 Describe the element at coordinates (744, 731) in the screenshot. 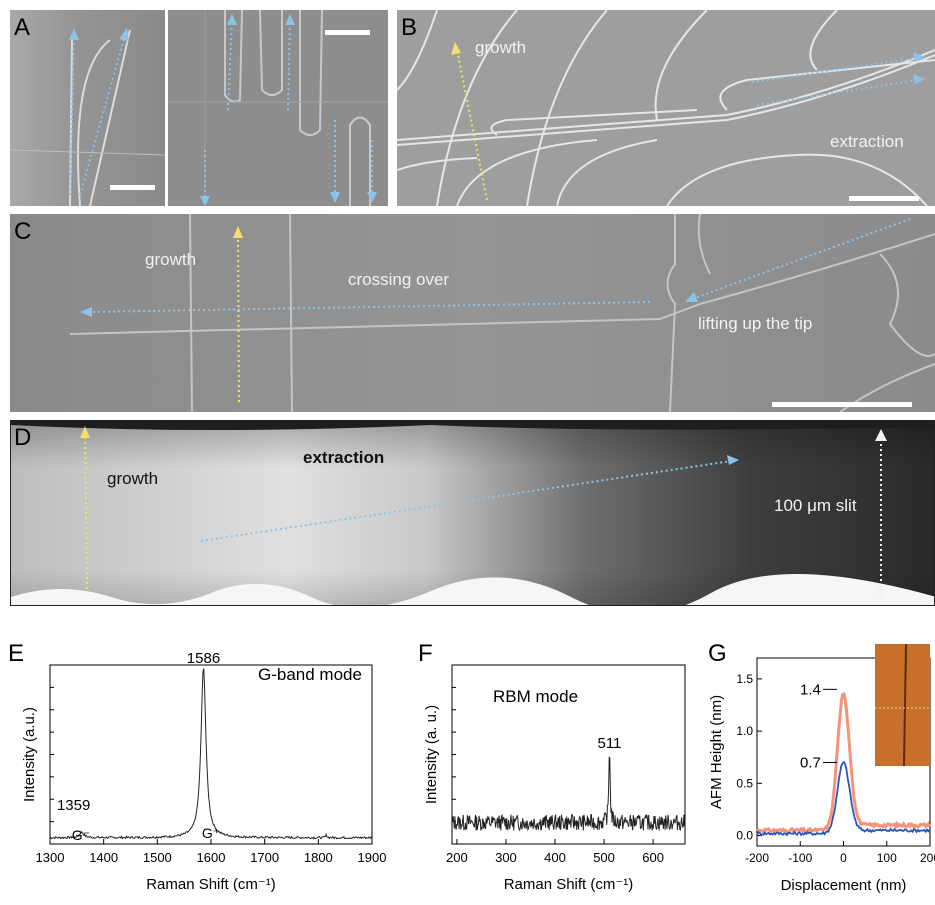

I see `y-tick-label: 1.0` at that location.